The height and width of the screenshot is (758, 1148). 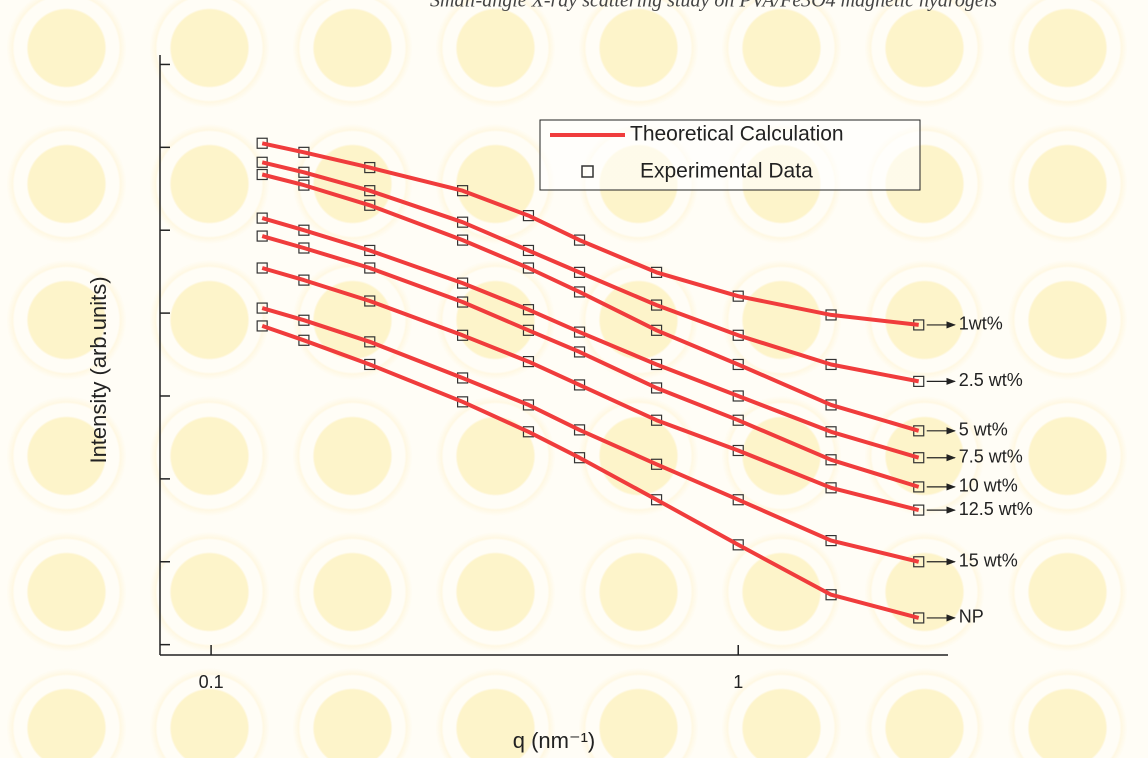 I want to click on legend-label: Experimental Data, so click(x=726, y=171).